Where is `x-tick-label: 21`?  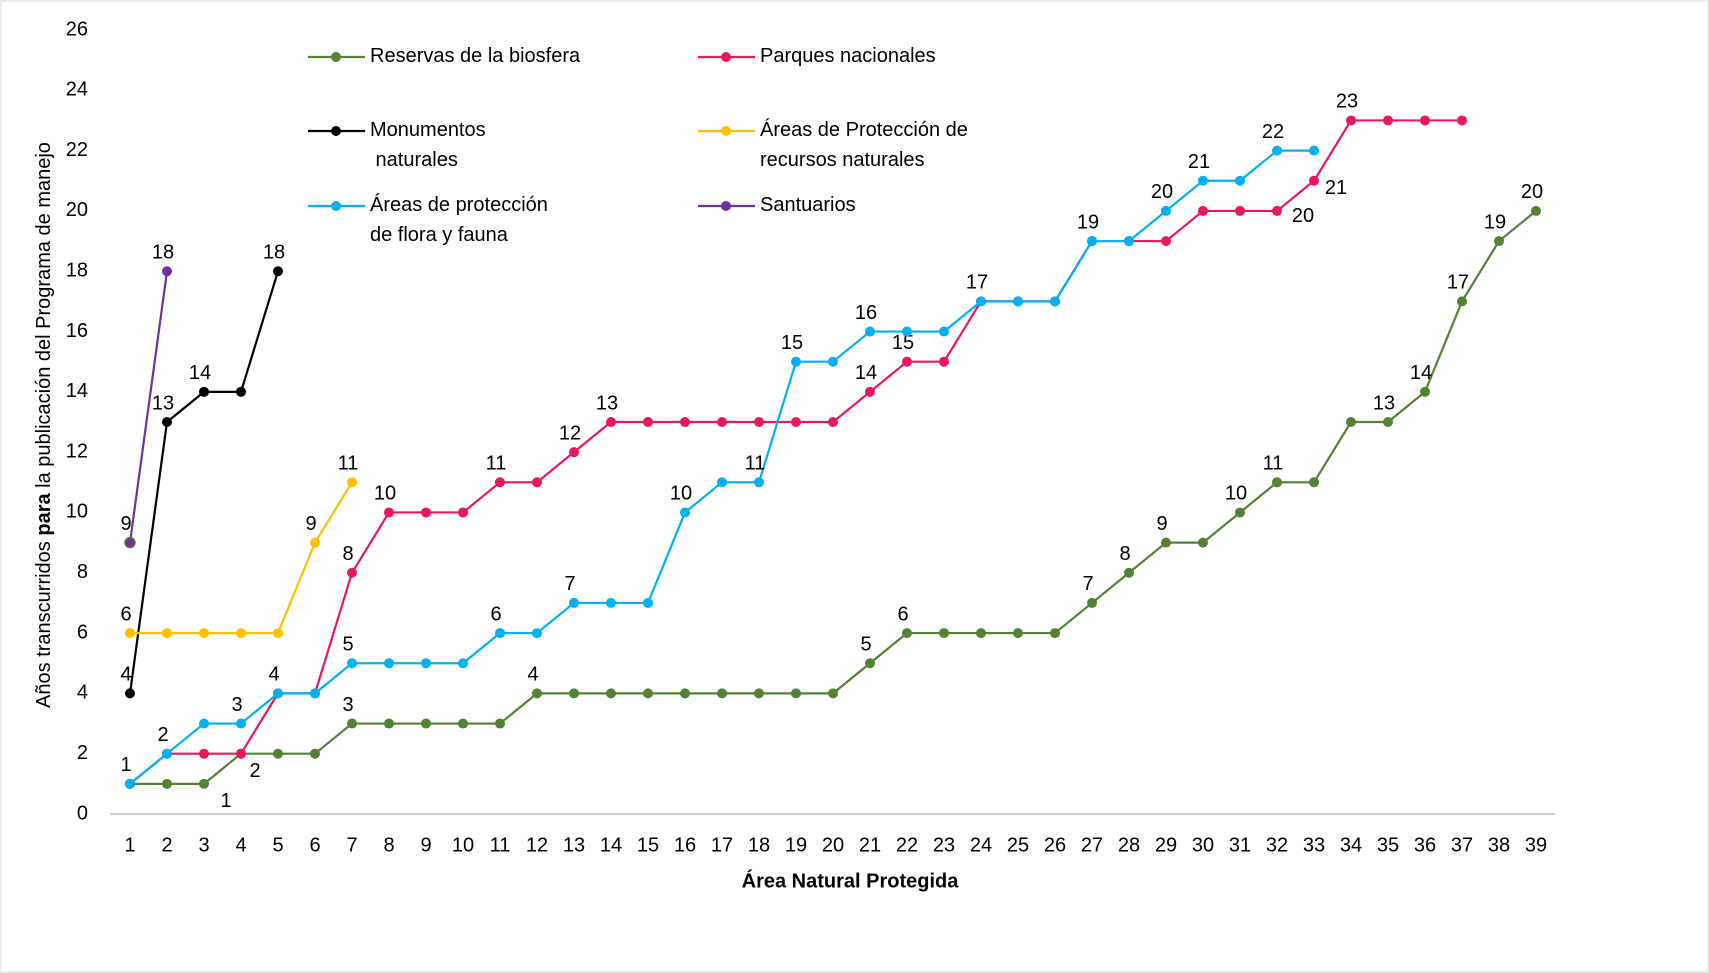
x-tick-label: 21 is located at coordinates (870, 845).